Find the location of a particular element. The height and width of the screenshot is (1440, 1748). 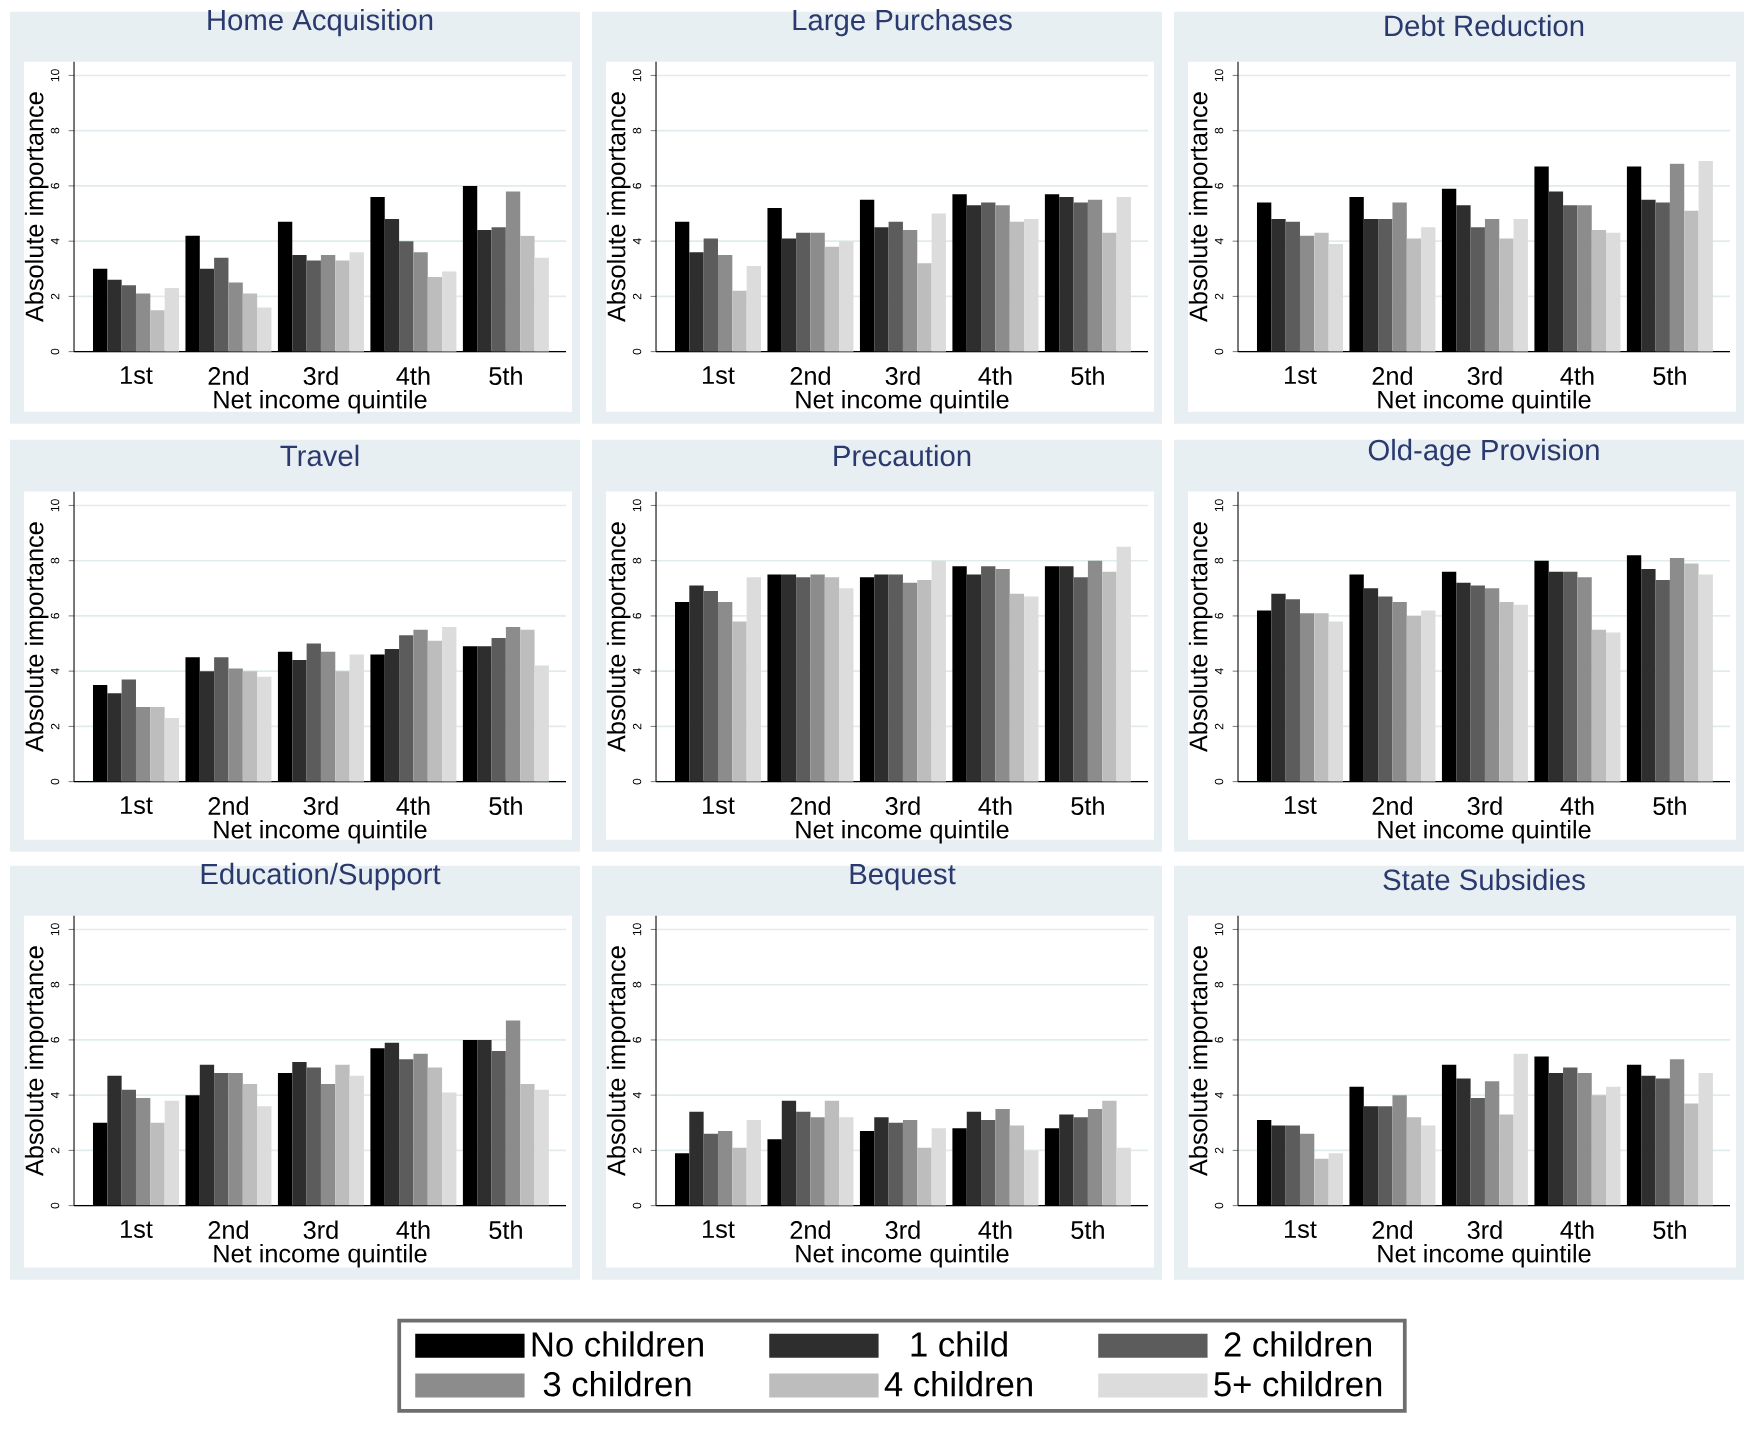

legend-label: No children is located at coordinates (617, 1344).